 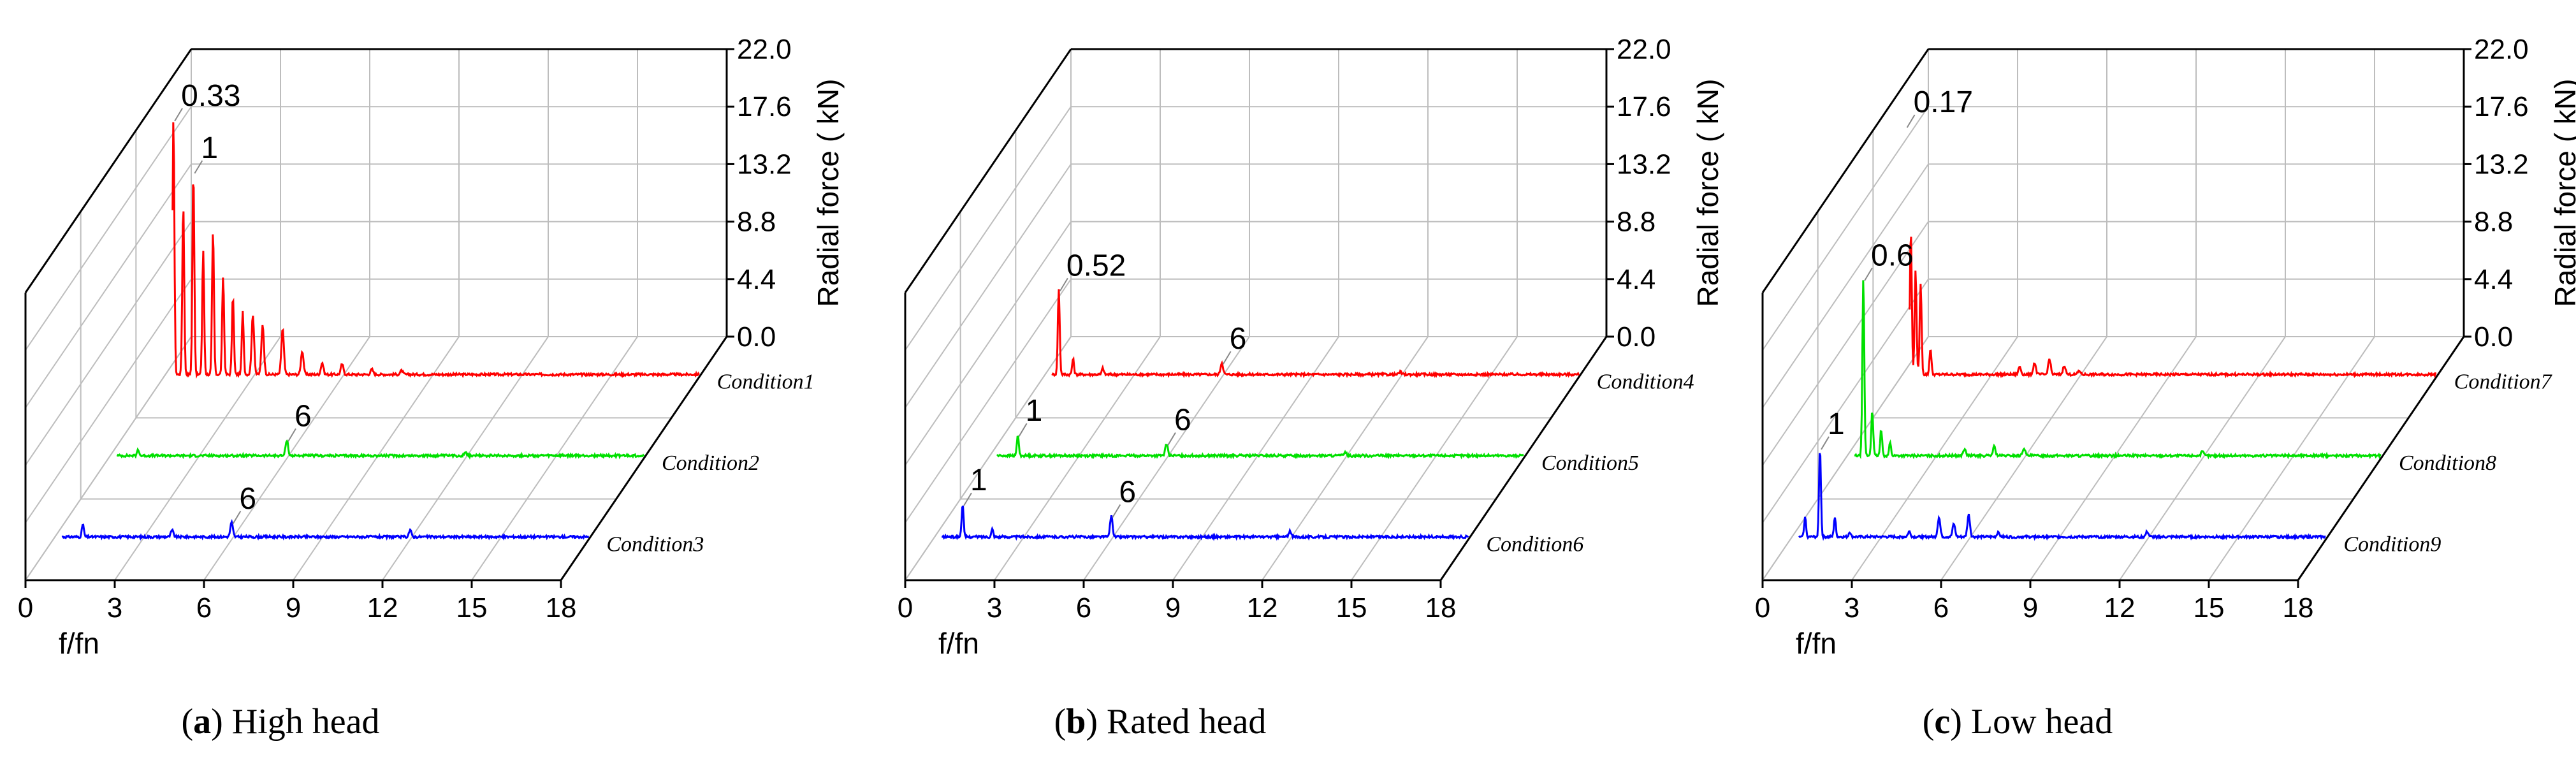 I want to click on panel-caption: (b) Rated head, so click(x=1160, y=721).